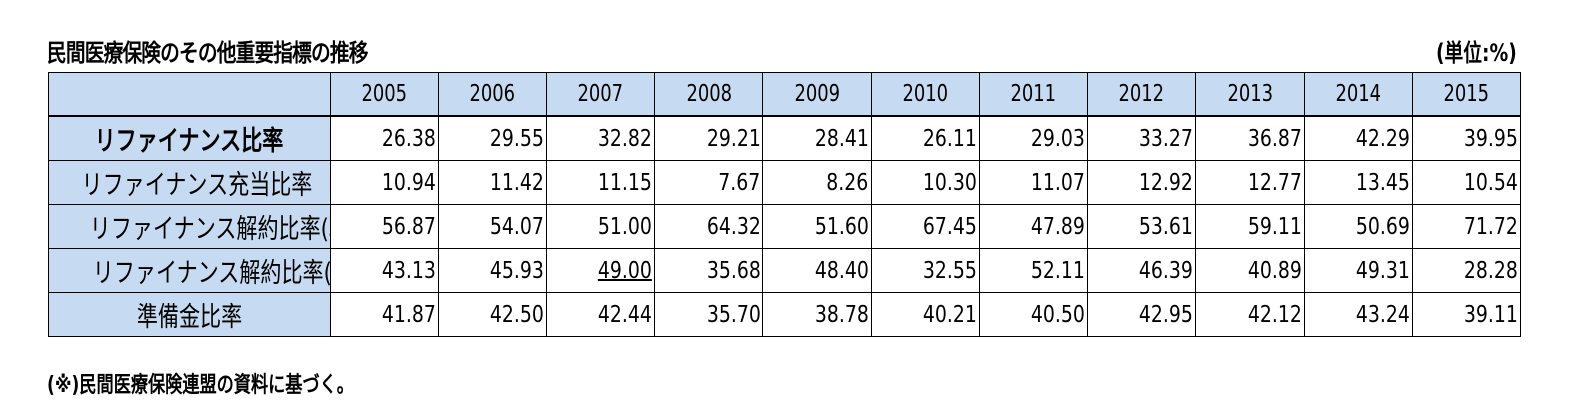 This screenshot has height=418, width=1585. What do you see at coordinates (1476, 53) in the screenshot?
I see `unit-label: (単位:%)` at bounding box center [1476, 53].